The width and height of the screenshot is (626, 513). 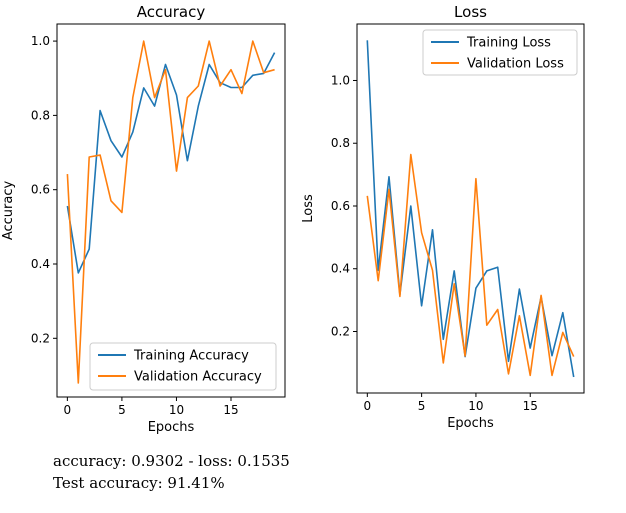 I want to click on legend: Training Accuracy Validation Accuracy, so click(x=183, y=366).